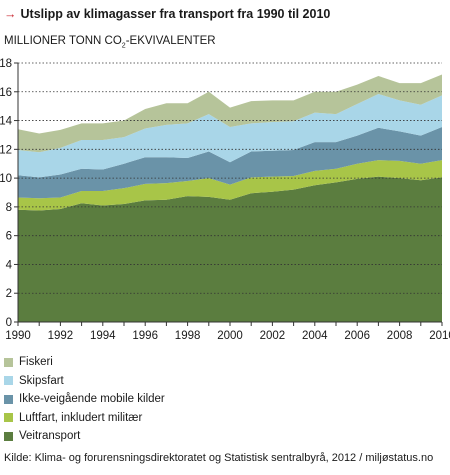  I want to click on y-tick-label-10: 10, so click(6, 179).